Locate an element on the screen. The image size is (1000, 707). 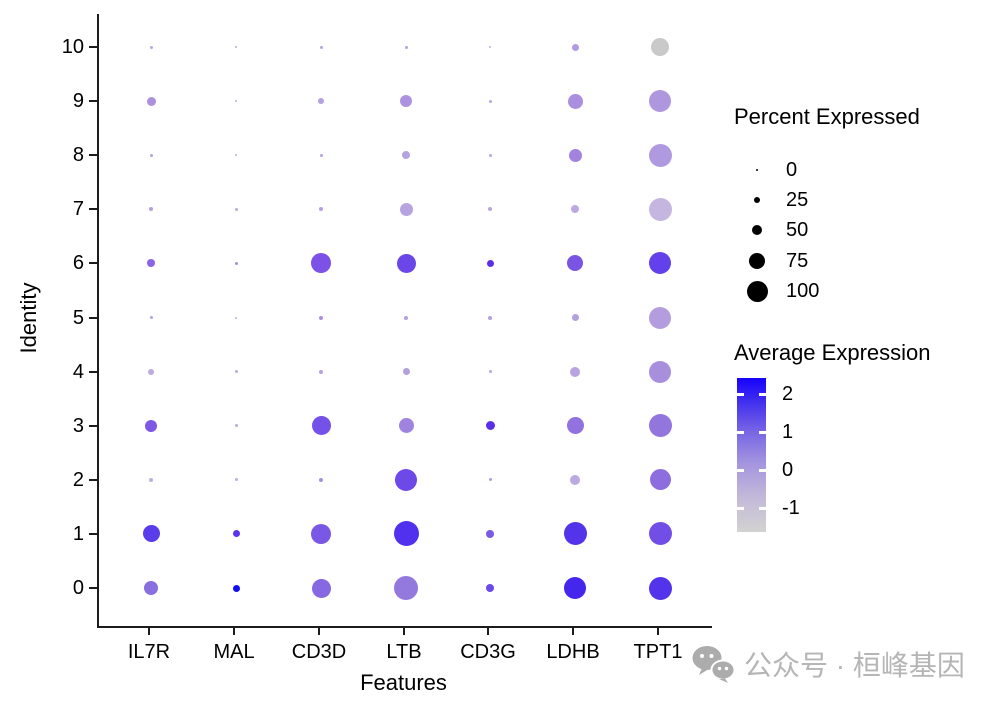
y-tick-label: 3 is located at coordinates (78, 425).